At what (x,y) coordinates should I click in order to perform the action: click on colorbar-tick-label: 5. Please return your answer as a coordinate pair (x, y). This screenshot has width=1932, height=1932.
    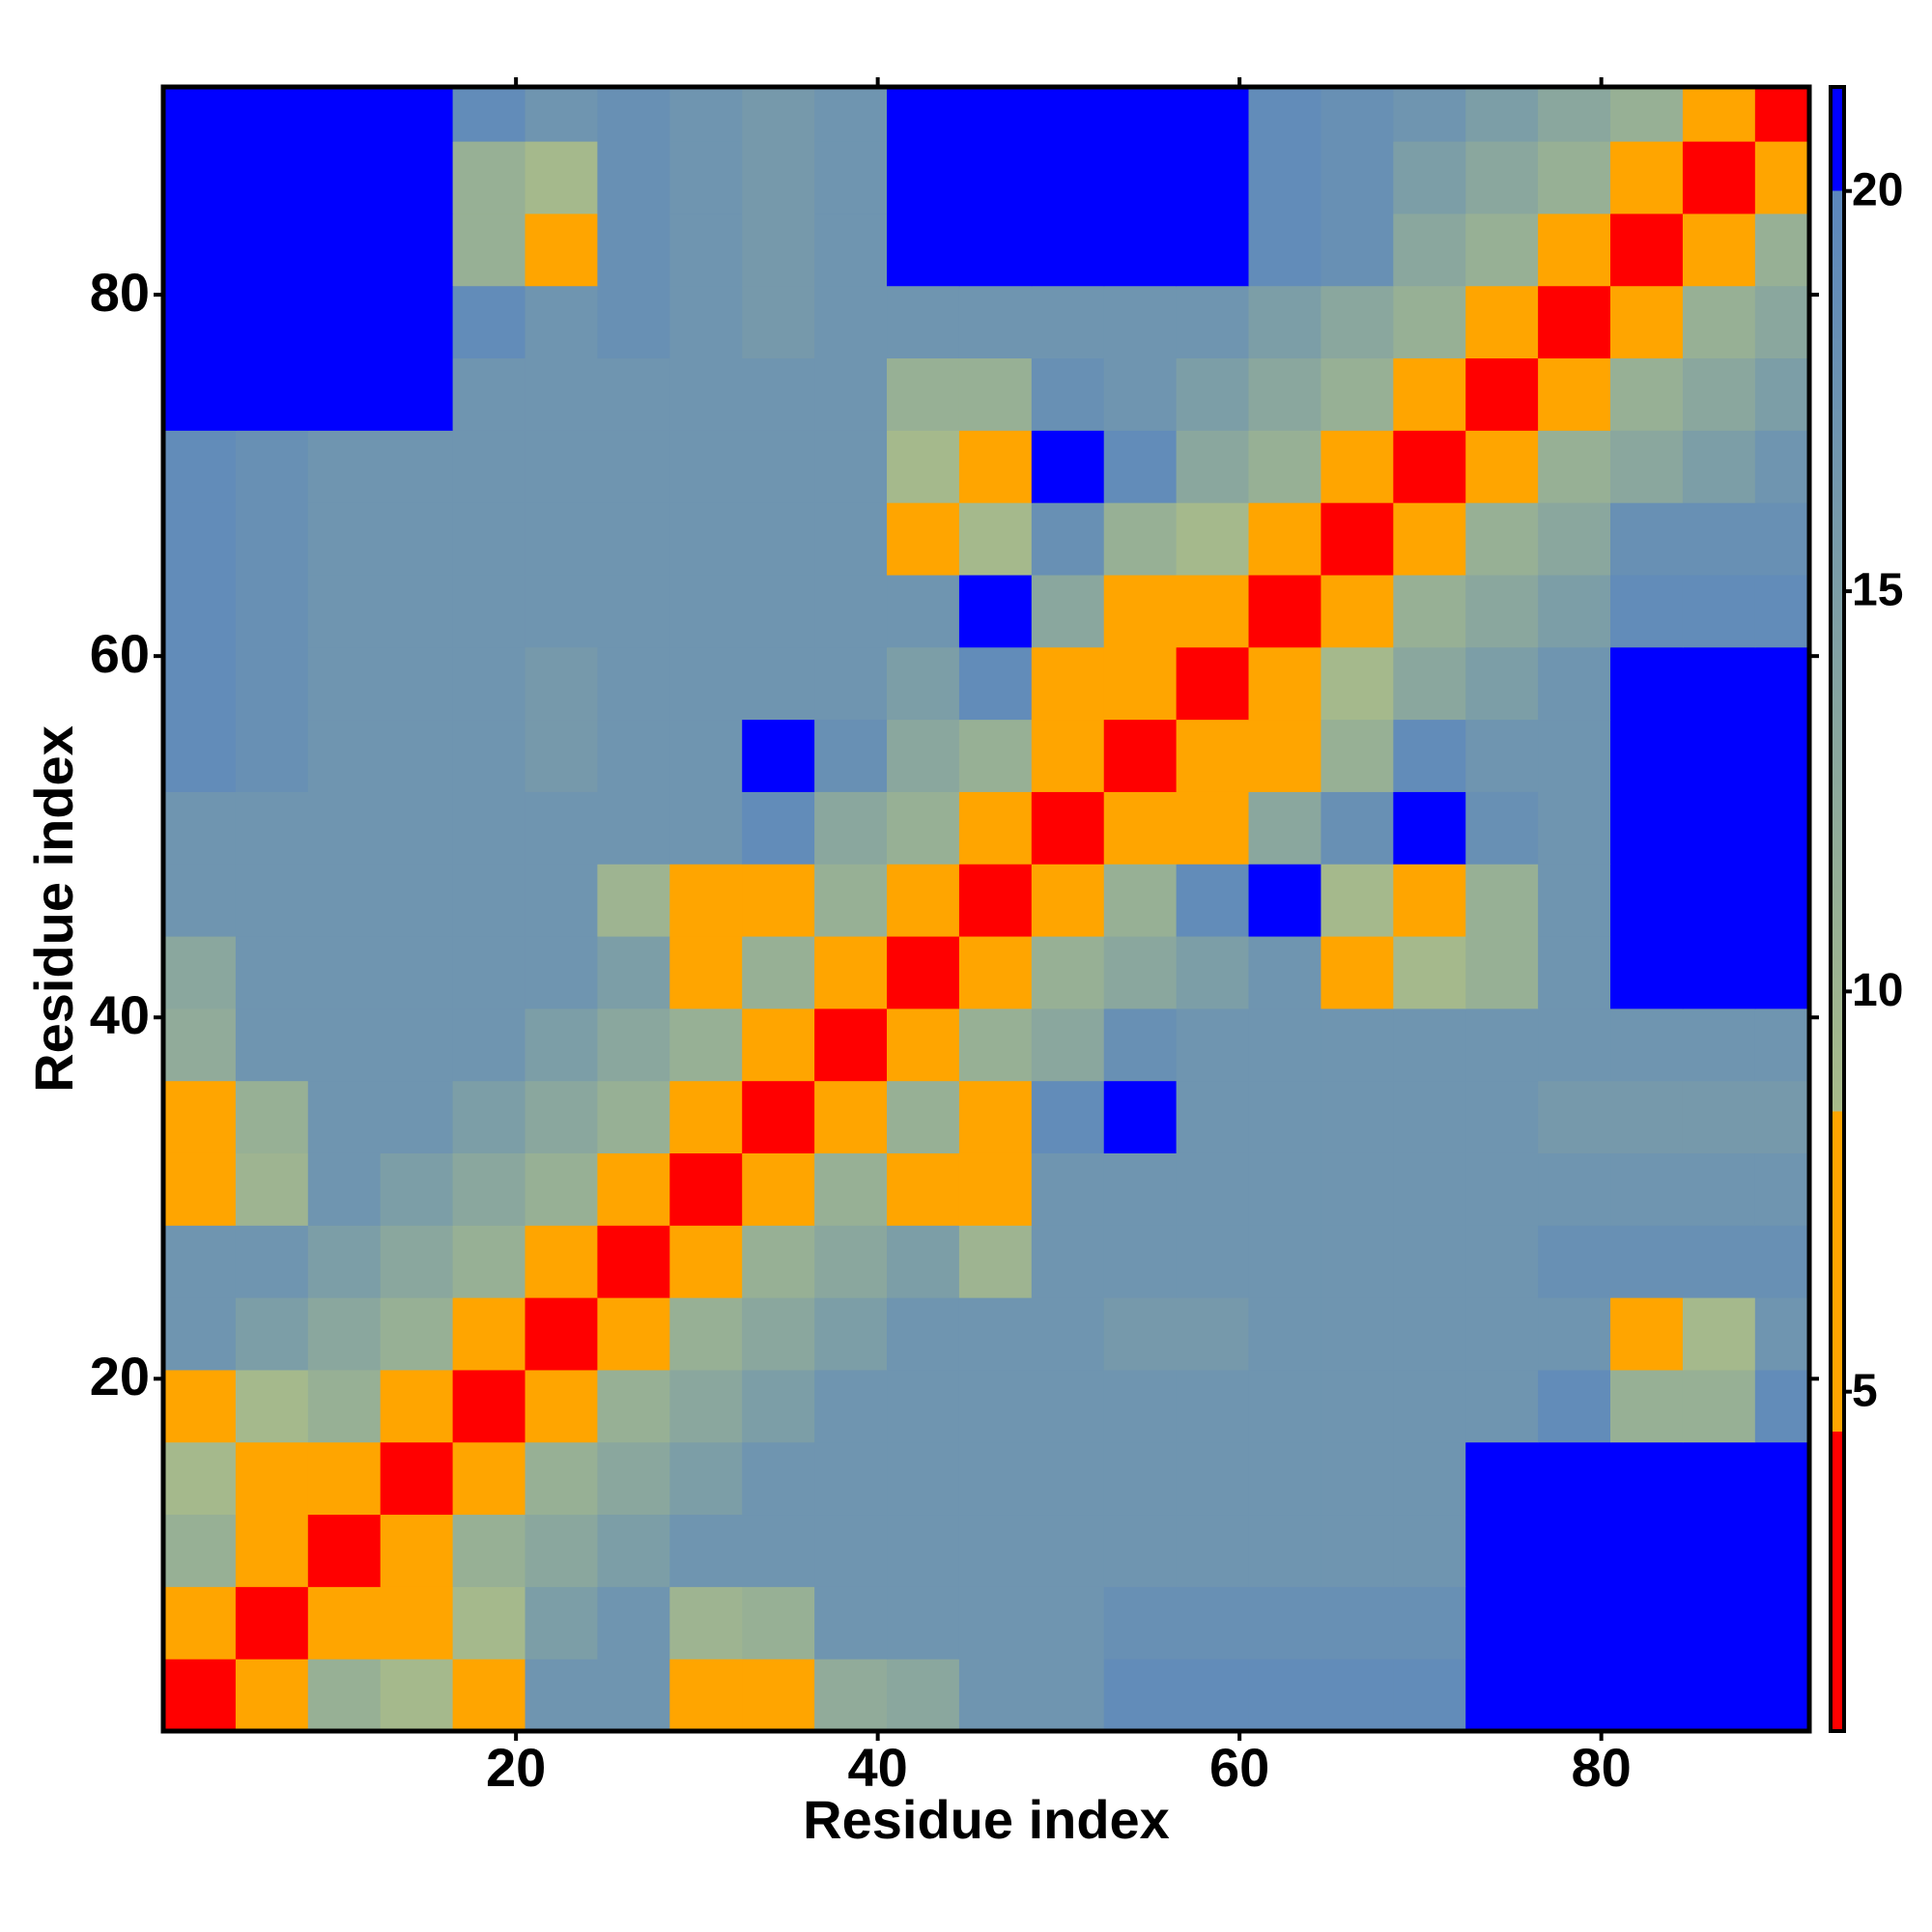
    Looking at the image, I should click on (1865, 1390).